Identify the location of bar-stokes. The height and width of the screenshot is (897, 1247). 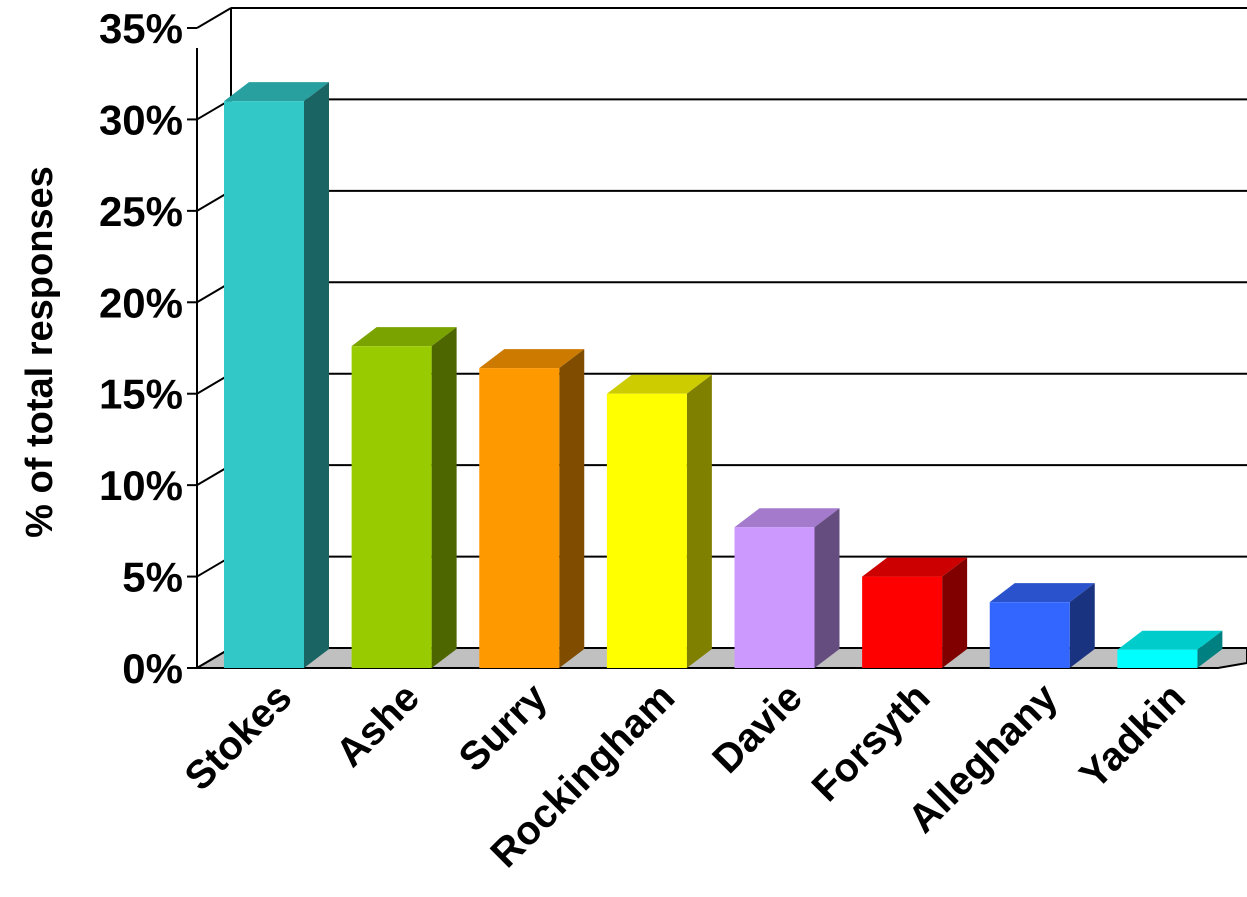
(276, 375).